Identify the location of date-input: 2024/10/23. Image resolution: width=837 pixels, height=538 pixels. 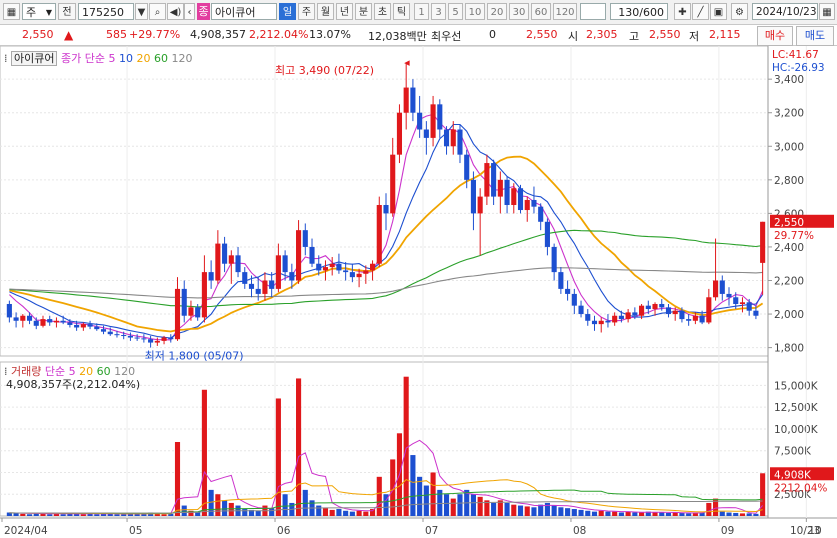
(785, 11).